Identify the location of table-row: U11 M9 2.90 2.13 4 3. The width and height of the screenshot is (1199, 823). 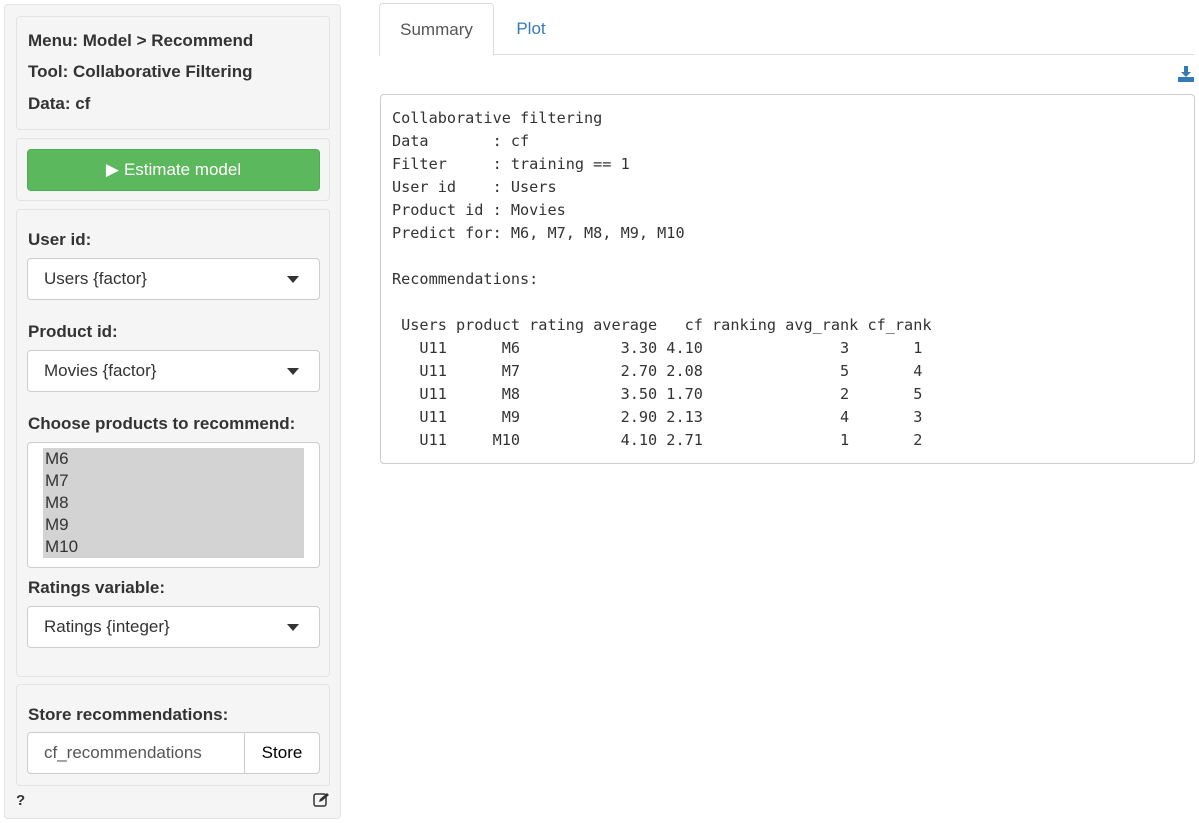
(657, 417).